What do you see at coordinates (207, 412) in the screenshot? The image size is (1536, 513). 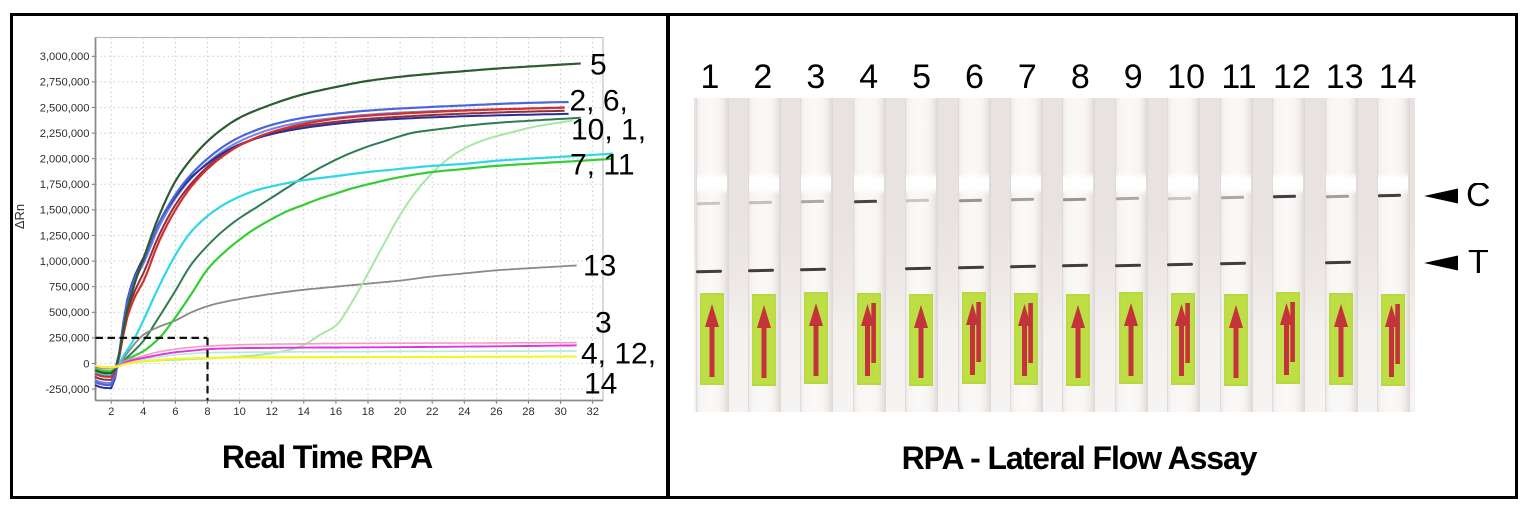 I see `svg-text: 8` at bounding box center [207, 412].